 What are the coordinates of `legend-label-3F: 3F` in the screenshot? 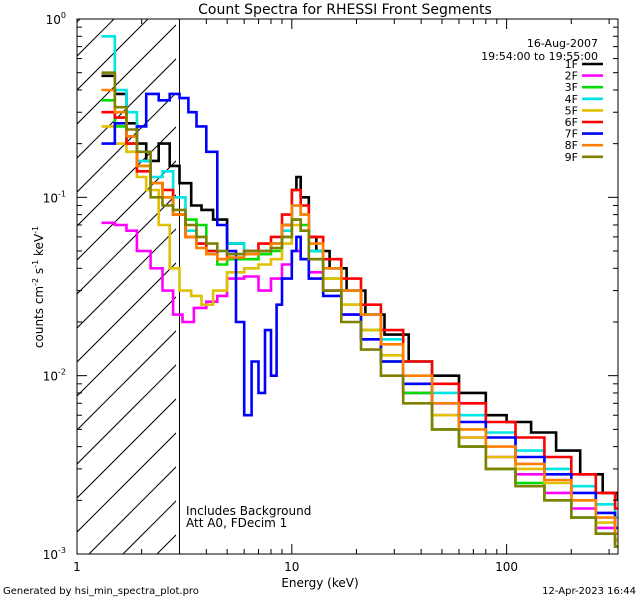 It's located at (571, 87).